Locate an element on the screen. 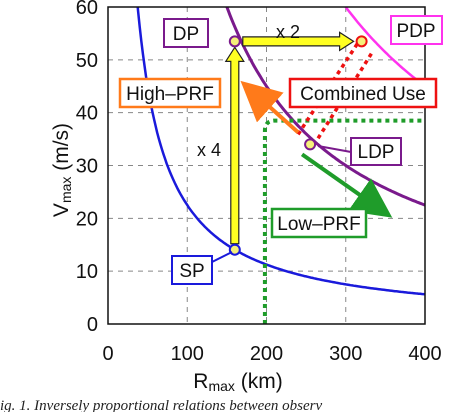 The height and width of the screenshot is (412, 474). label-sp: SP is located at coordinates (192, 270).